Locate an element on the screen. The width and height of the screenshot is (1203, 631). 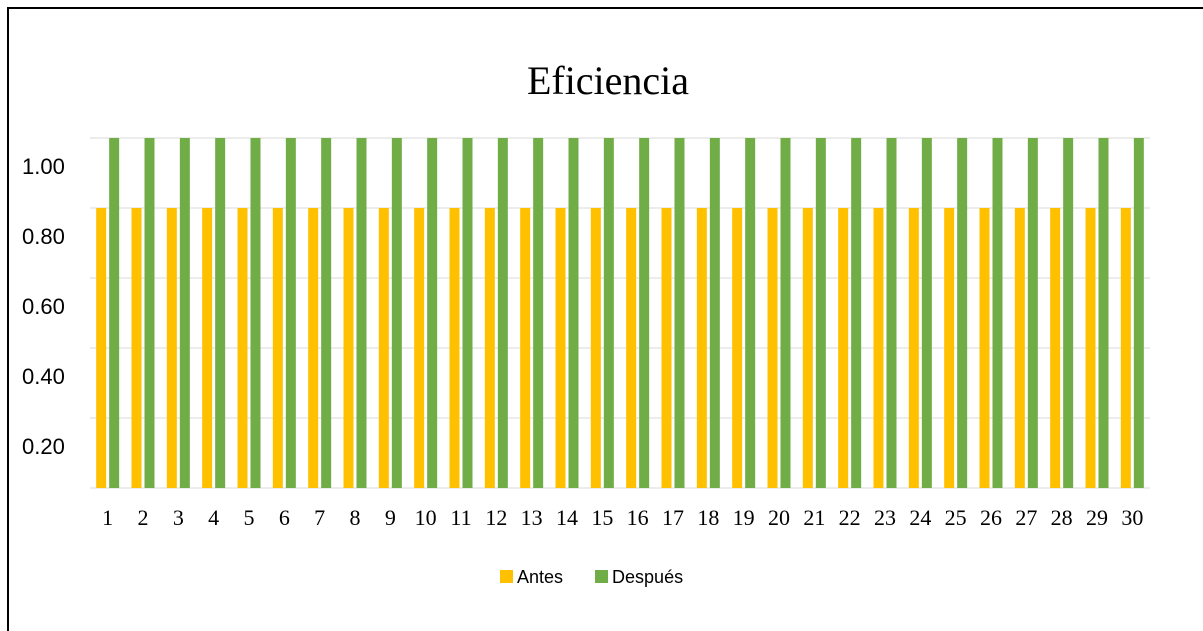
x-tick-label: 16 is located at coordinates (638, 517).